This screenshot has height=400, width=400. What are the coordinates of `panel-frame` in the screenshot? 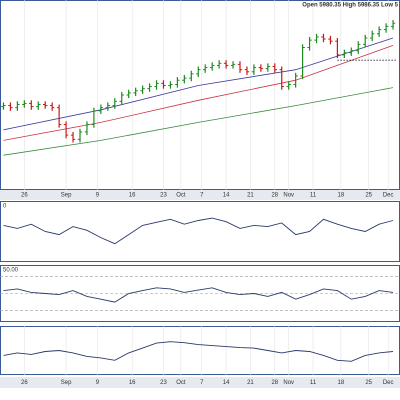 It's located at (200, 350).